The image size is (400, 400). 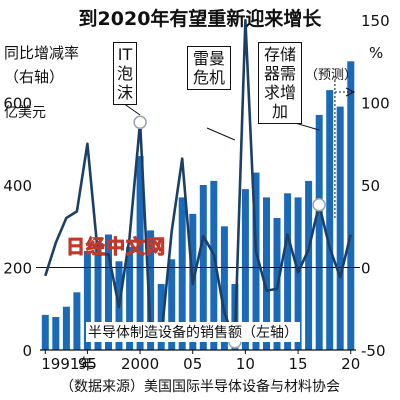 What do you see at coordinates (376, 53) in the screenshot?
I see `right-axis-unit-label: %` at bounding box center [376, 53].